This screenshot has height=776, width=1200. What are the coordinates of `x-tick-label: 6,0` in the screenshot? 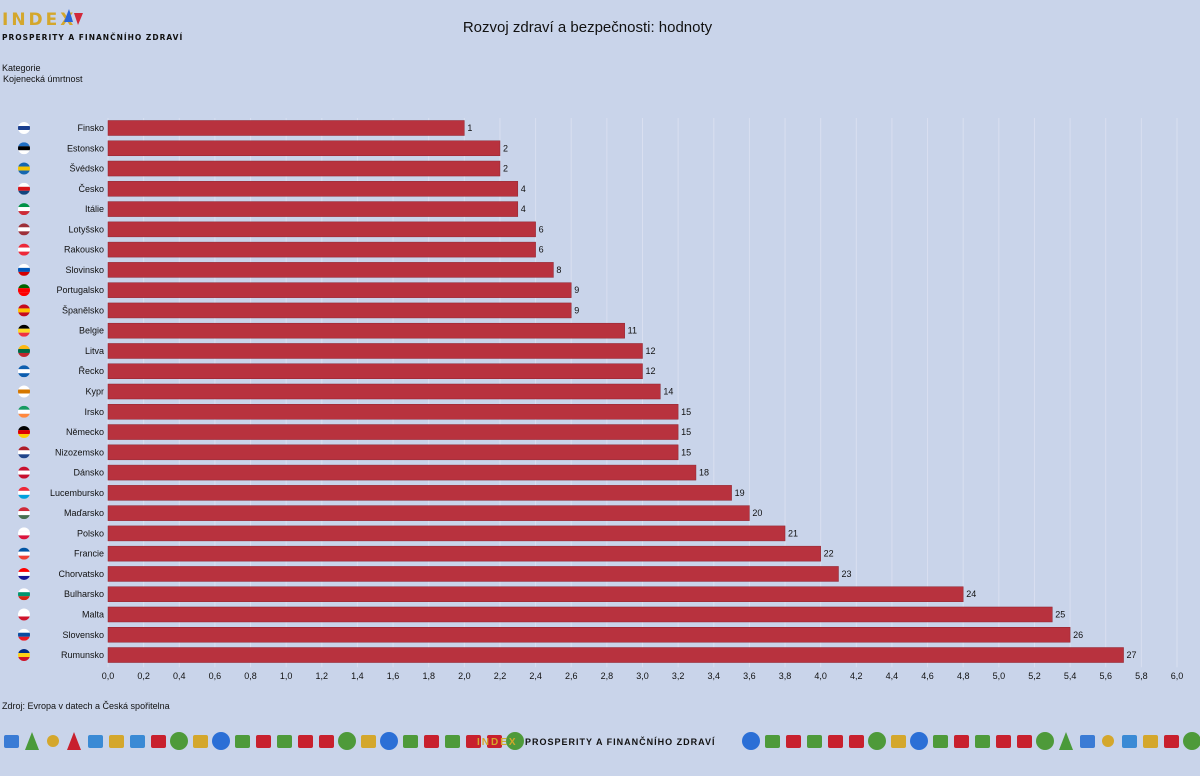 It's located at (1177, 676).